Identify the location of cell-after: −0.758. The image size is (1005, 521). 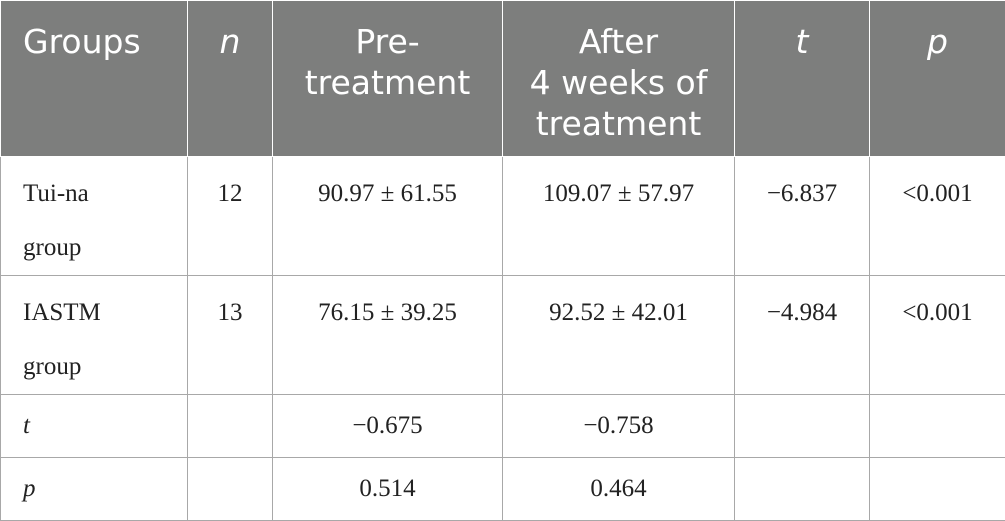
(619, 426).